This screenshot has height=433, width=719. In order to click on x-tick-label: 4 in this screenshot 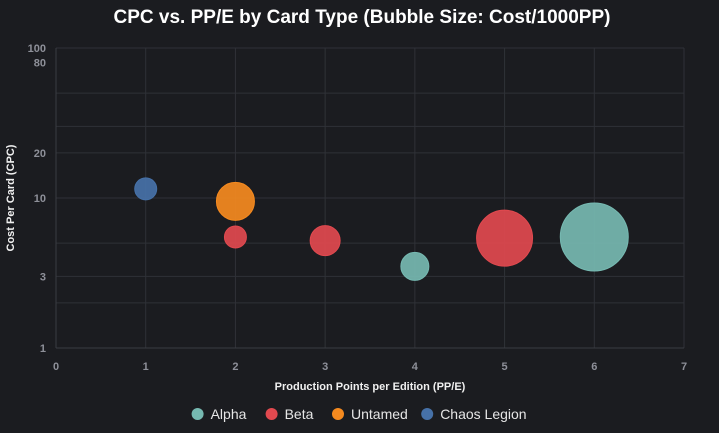, I will do `click(415, 367)`.